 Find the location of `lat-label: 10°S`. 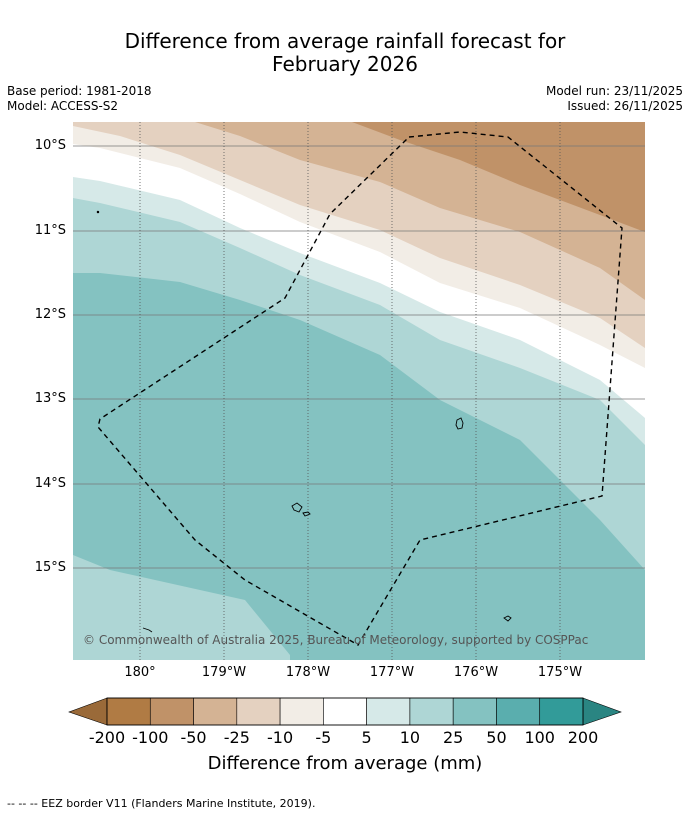

lat-label: 10°S is located at coordinates (50, 145).